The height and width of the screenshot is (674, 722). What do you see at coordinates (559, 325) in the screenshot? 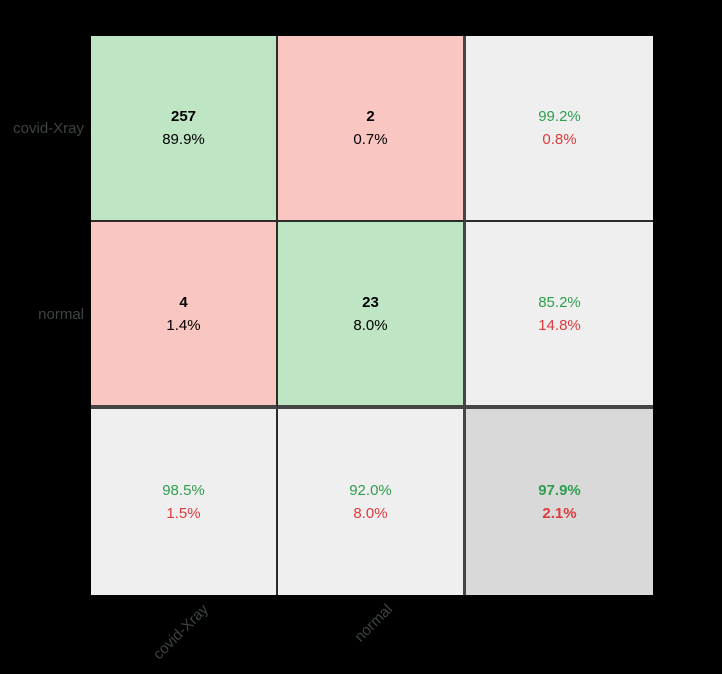
I see `cell-incorrect-percent: 14.8%` at bounding box center [559, 325].